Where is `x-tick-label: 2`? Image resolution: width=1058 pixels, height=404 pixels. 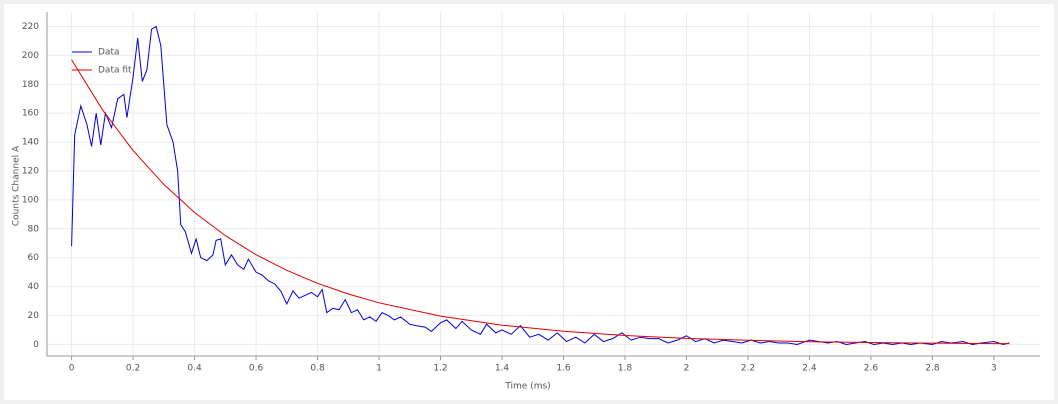 x-tick-label: 2 is located at coordinates (687, 369).